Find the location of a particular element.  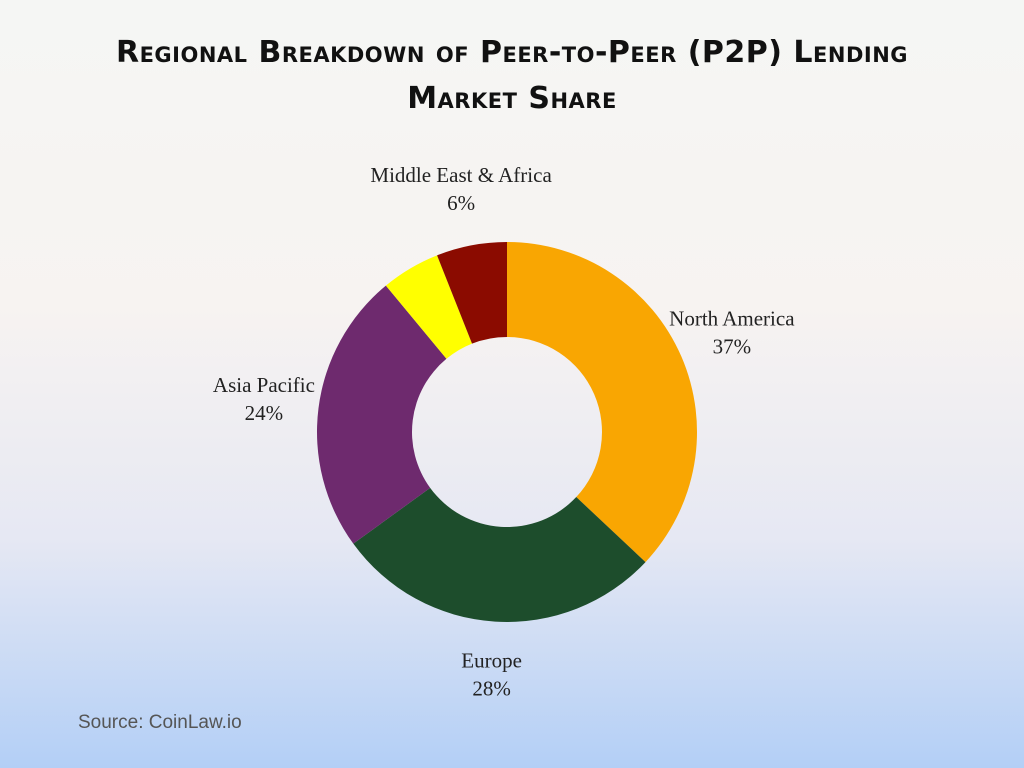

slice-label: North America is located at coordinates (732, 319).